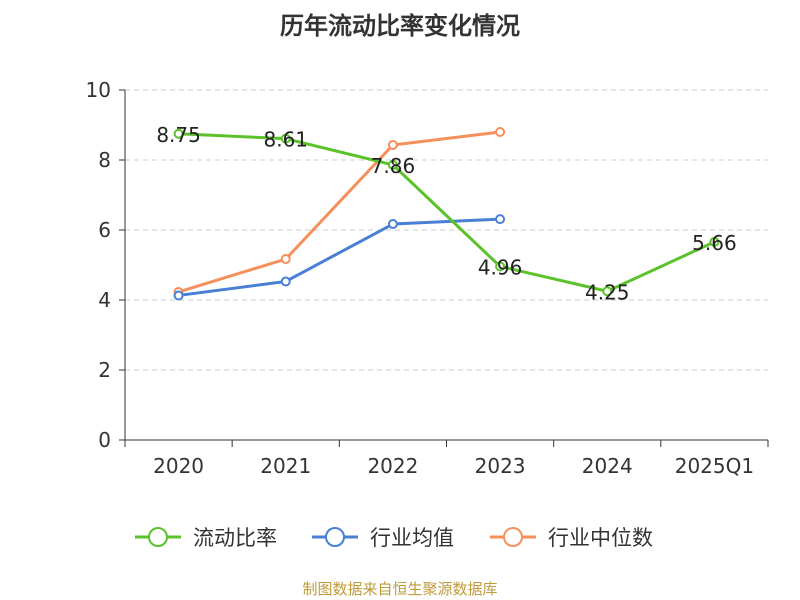 The height and width of the screenshot is (600, 800). Describe the element at coordinates (104, 440) in the screenshot. I see `y-tick-label: 0` at that location.